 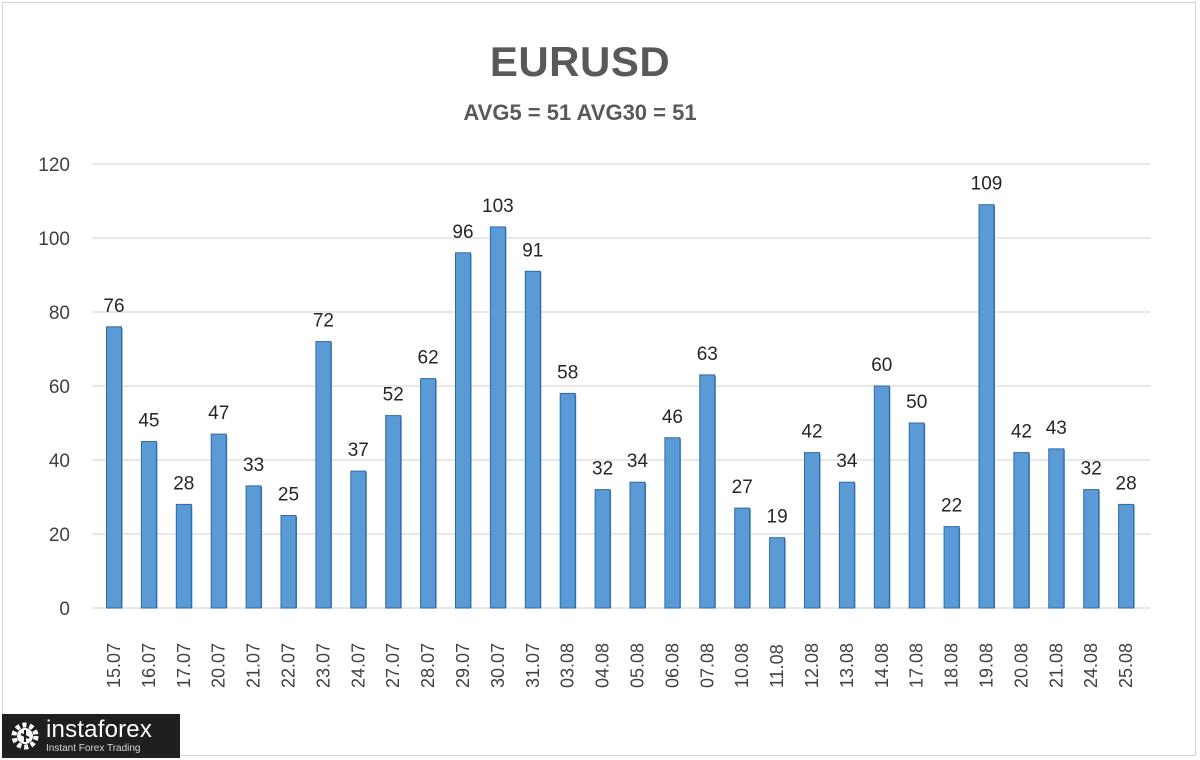 I want to click on y-tick-label: 60, so click(x=59, y=387).